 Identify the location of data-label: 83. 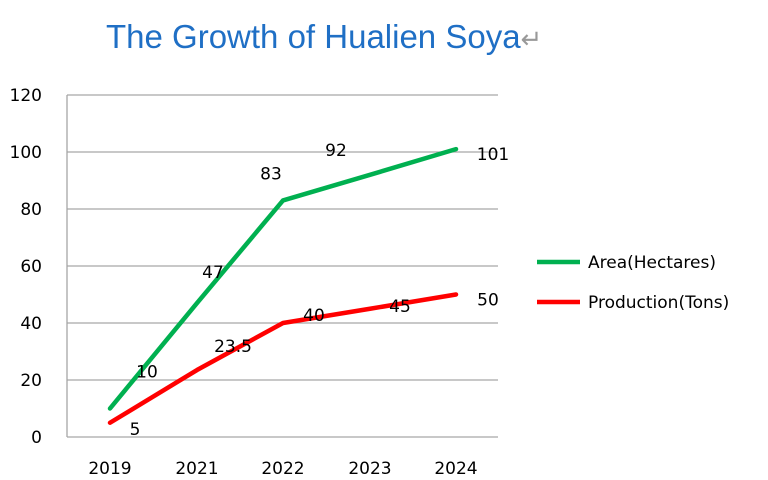
(271, 174).